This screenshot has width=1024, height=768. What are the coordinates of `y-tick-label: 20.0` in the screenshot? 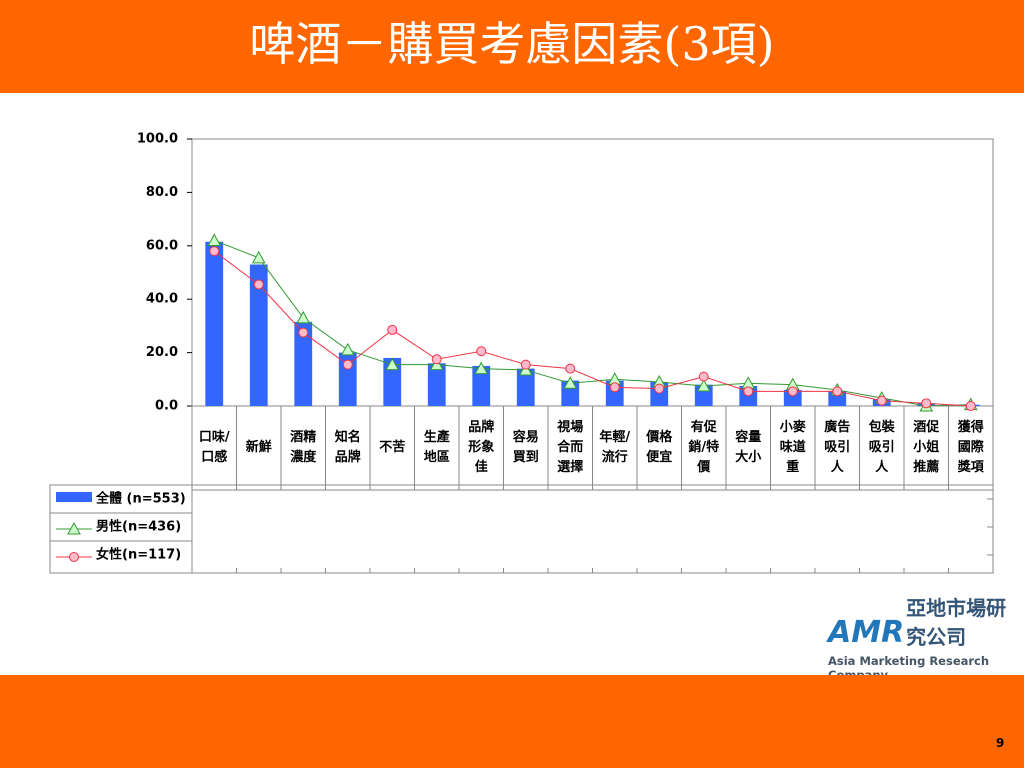 It's located at (162, 352).